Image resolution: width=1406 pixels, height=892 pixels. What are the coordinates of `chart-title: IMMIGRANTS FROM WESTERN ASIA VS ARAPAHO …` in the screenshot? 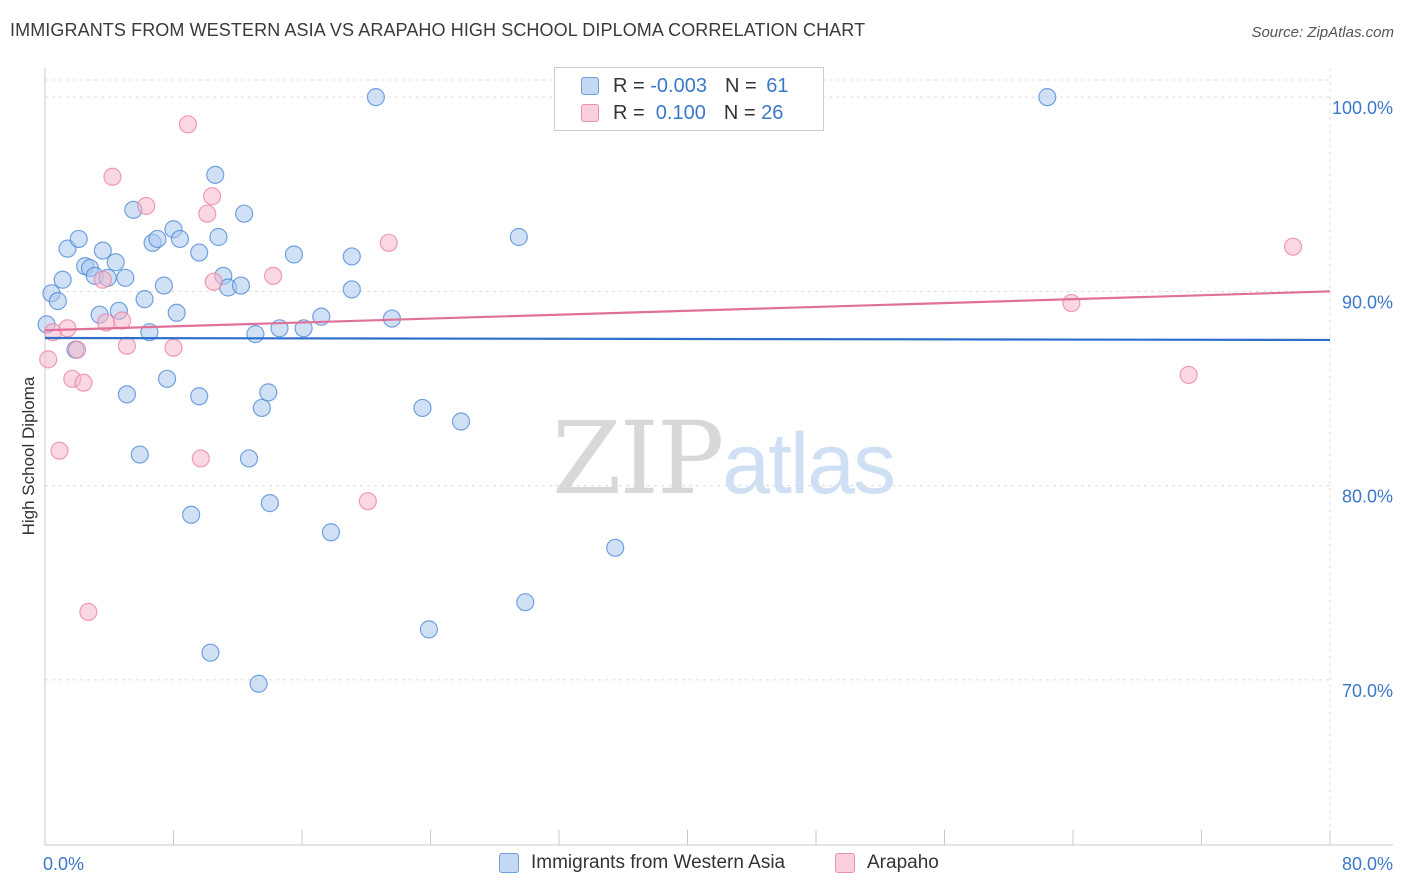 It's located at (438, 30).